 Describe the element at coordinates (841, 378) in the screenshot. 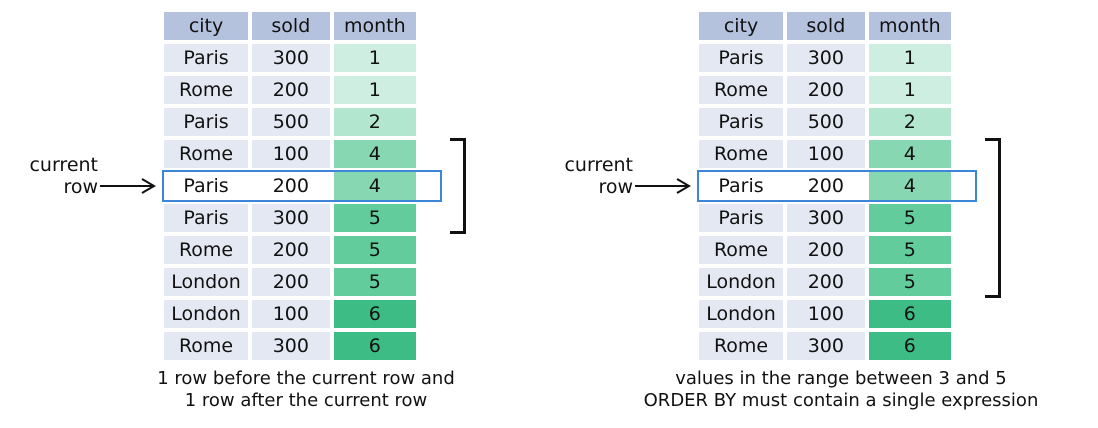

I see `caption-line1: values in the range between 3 and 5` at that location.